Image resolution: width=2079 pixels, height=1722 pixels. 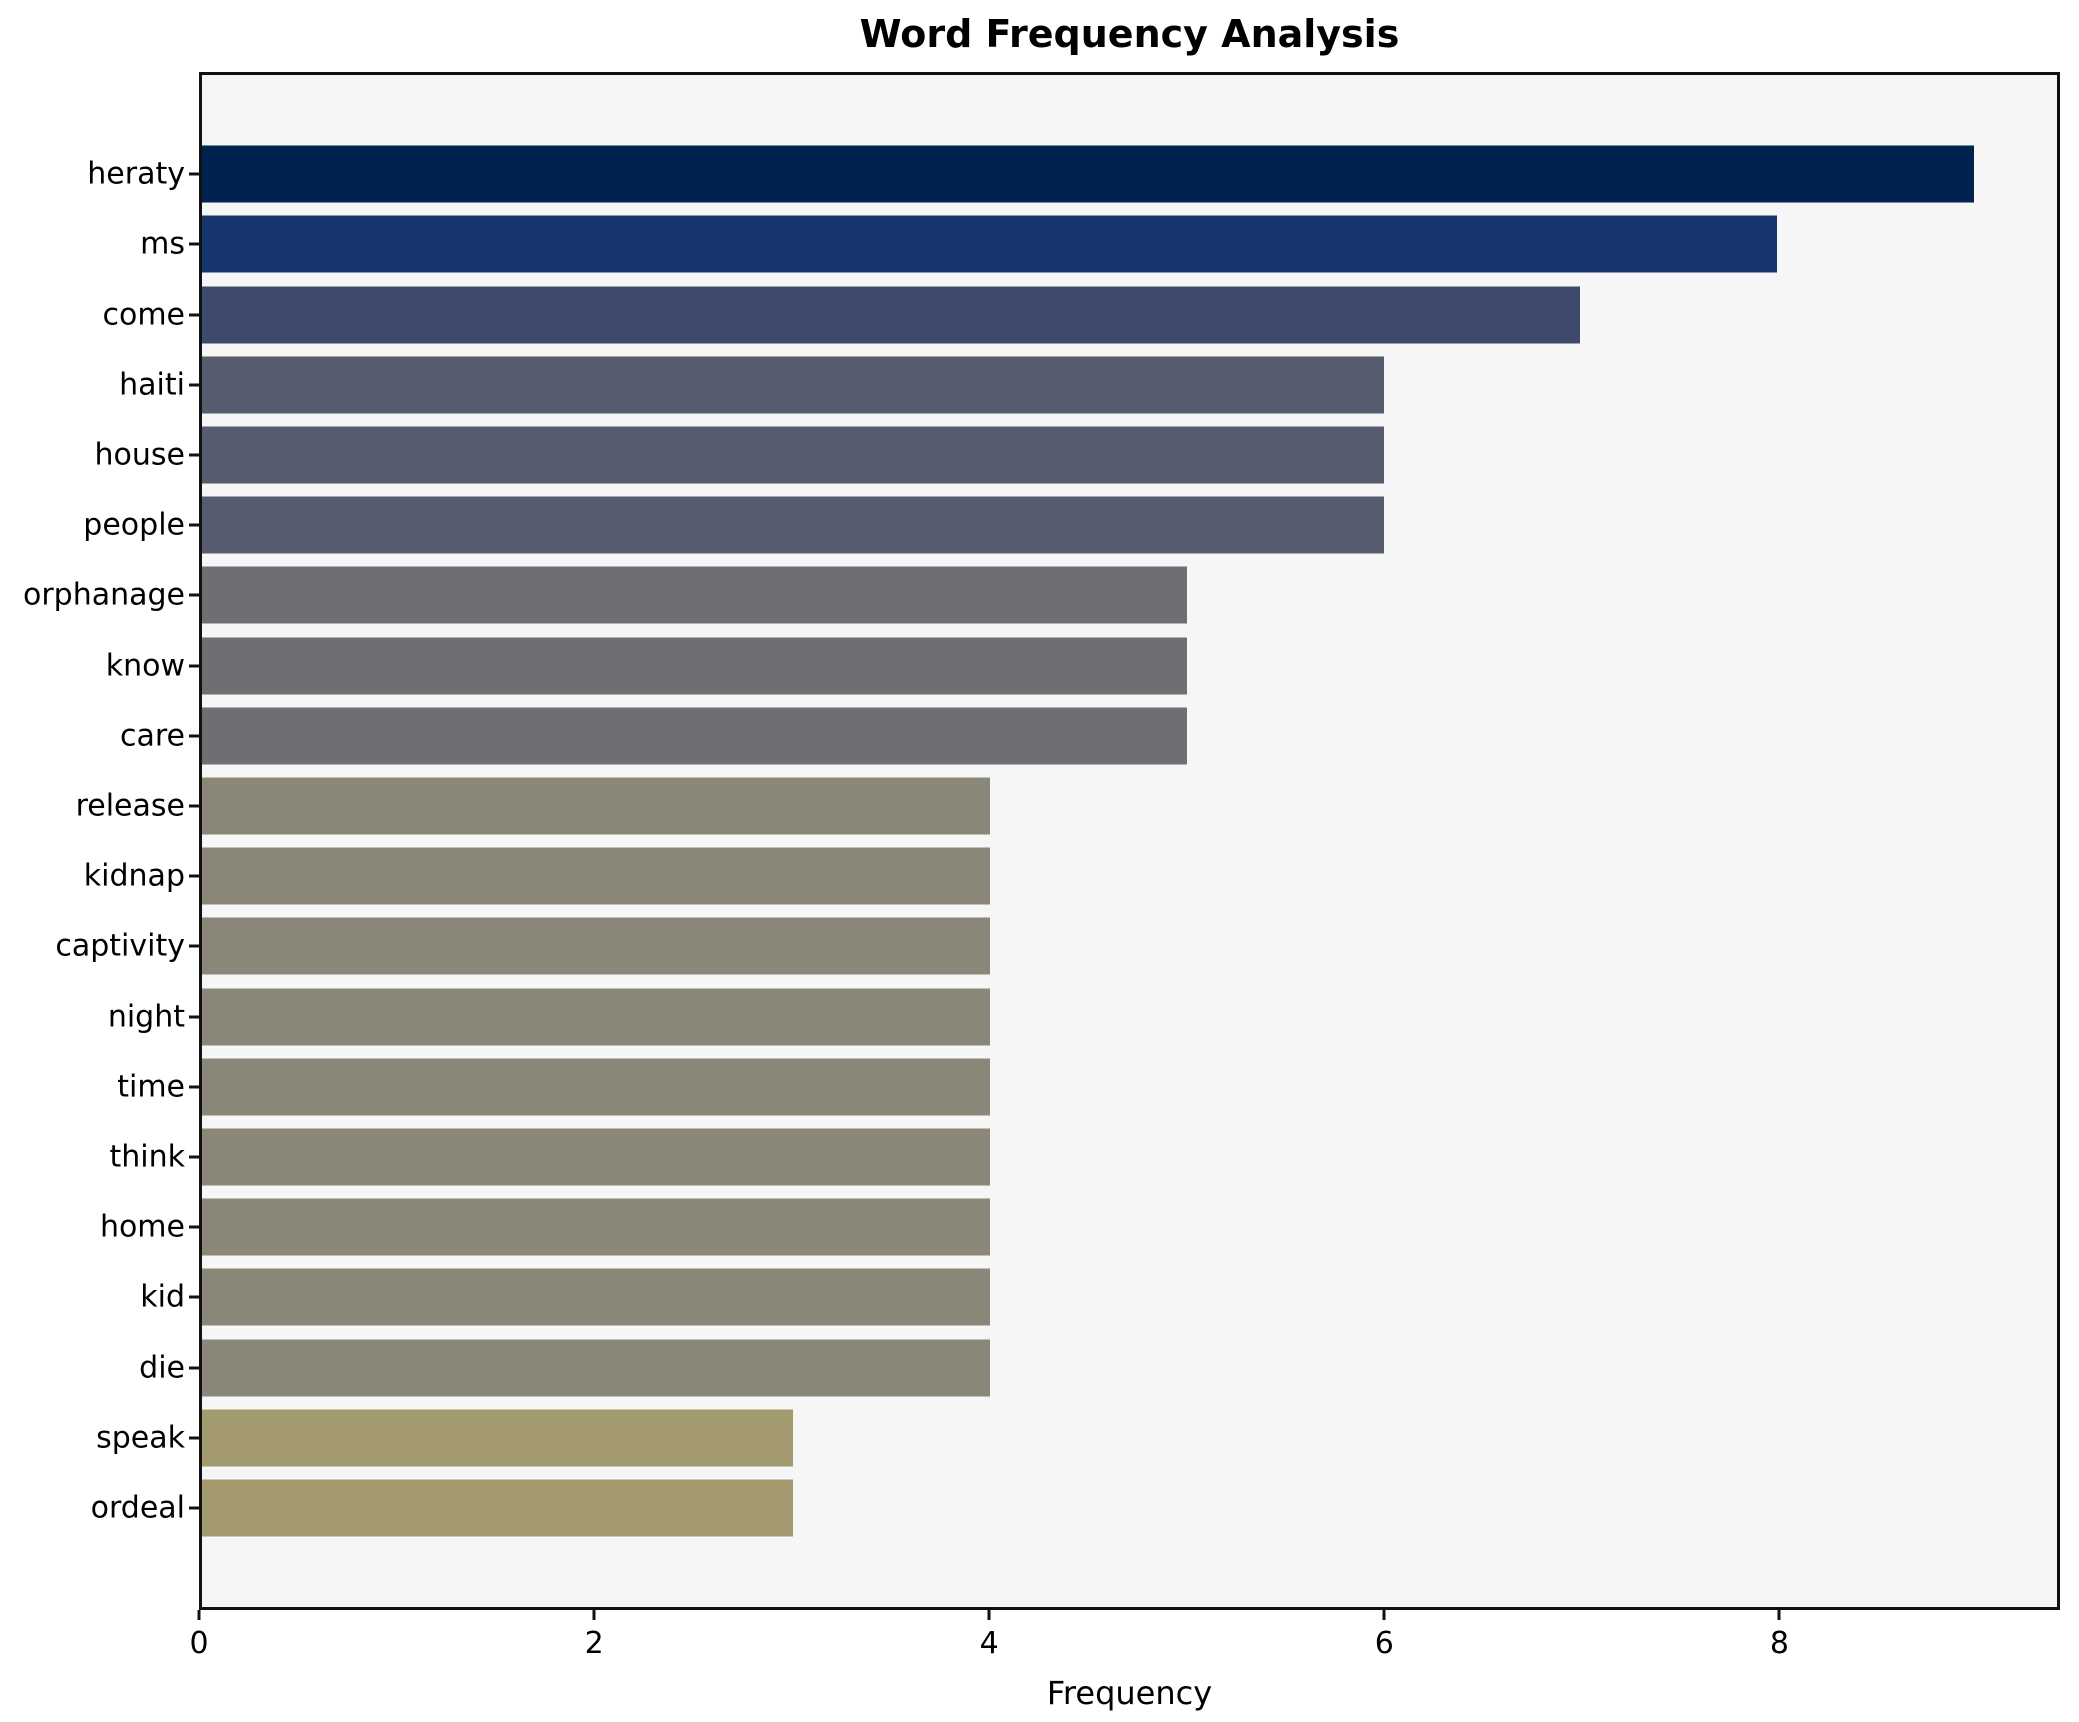 What do you see at coordinates (596, 1087) in the screenshot?
I see `bar-time` at bounding box center [596, 1087].